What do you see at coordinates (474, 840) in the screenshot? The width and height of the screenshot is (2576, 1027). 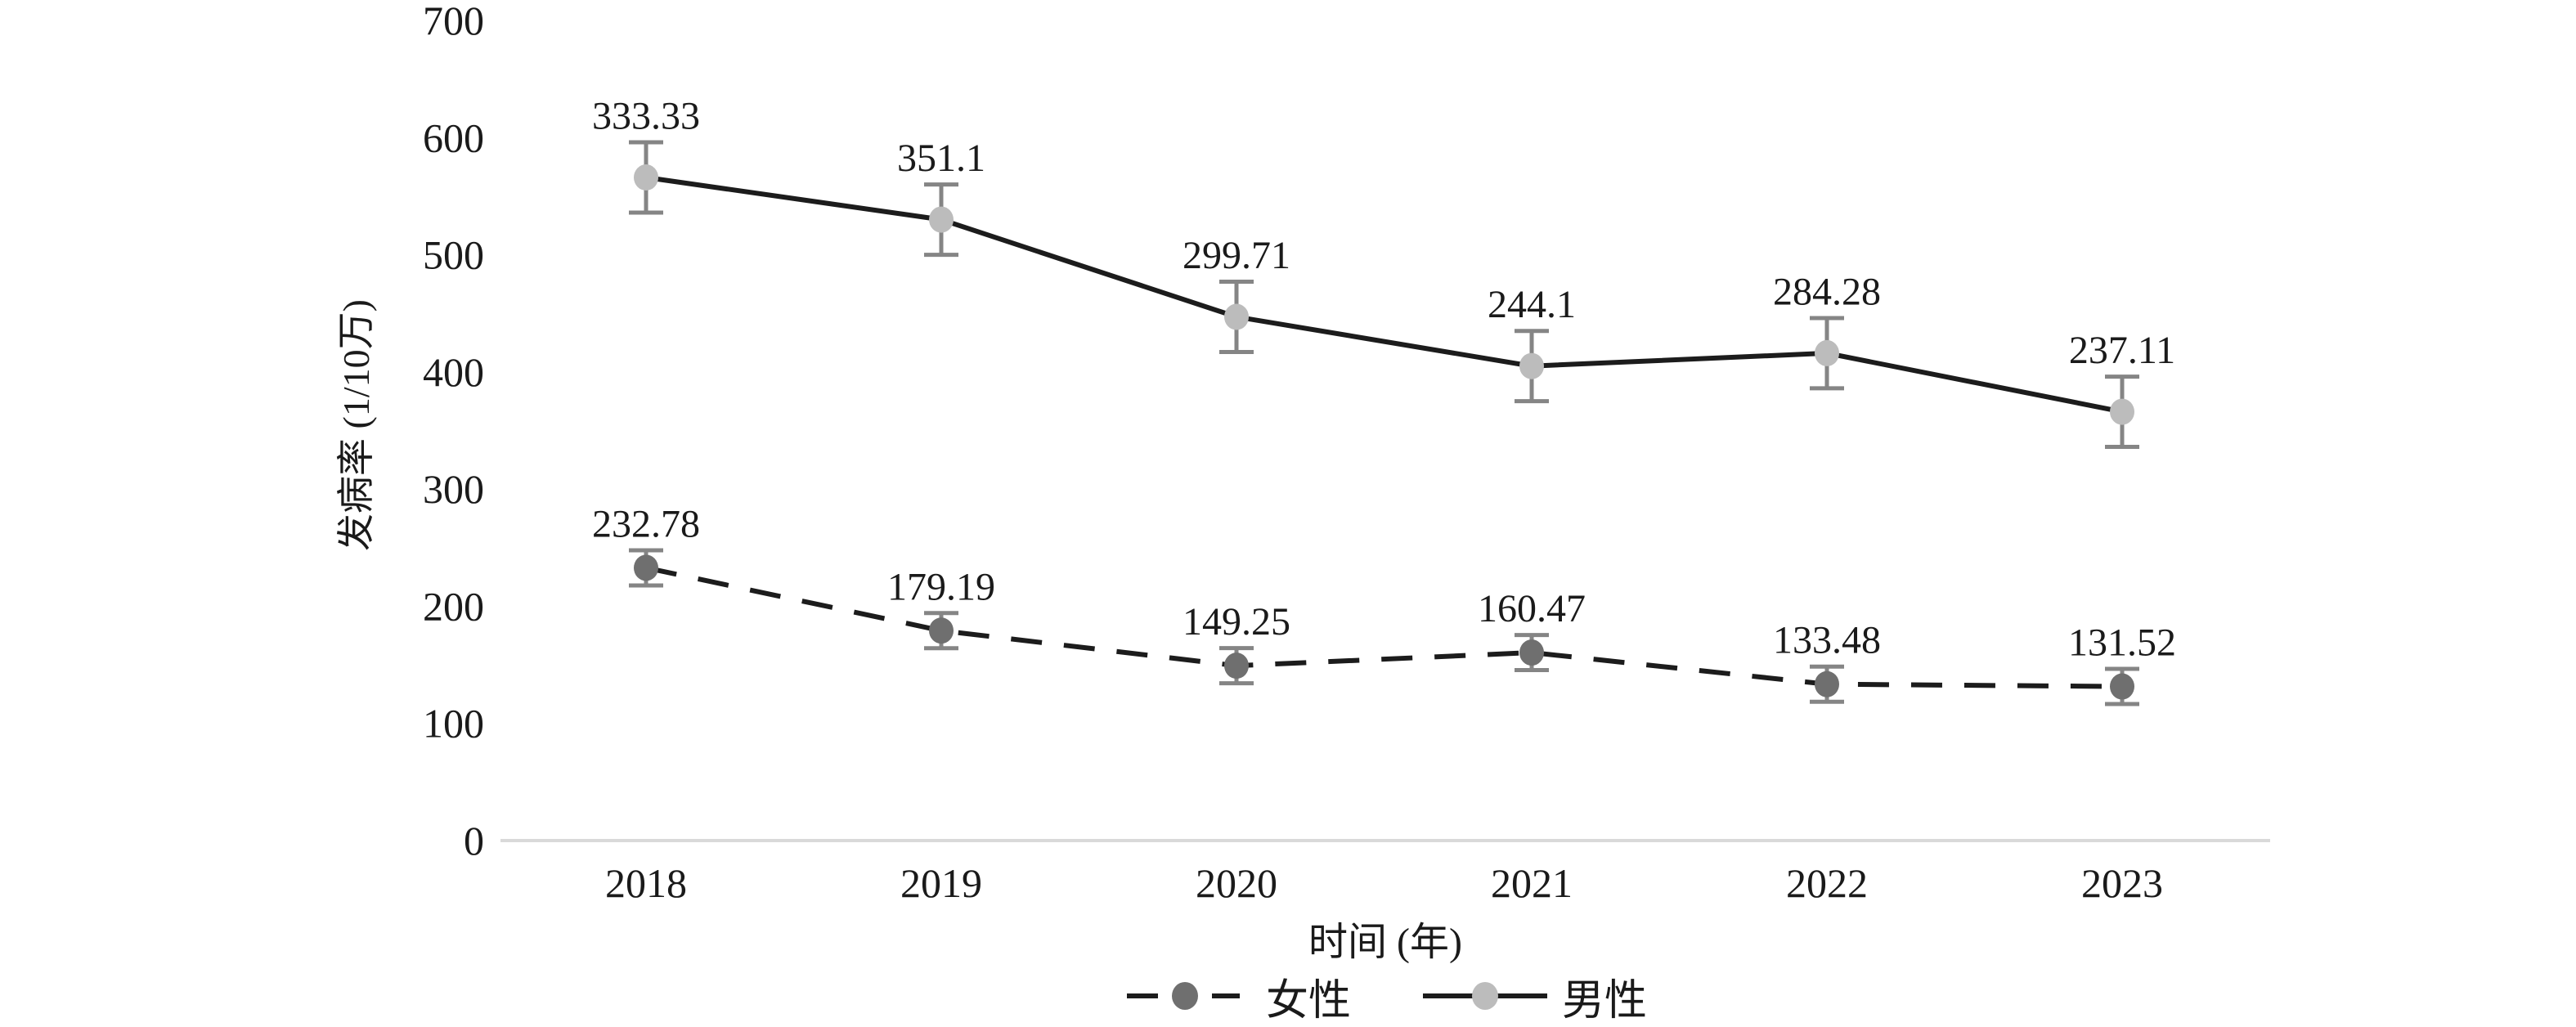 I see `y-tick-label: 0` at bounding box center [474, 840].